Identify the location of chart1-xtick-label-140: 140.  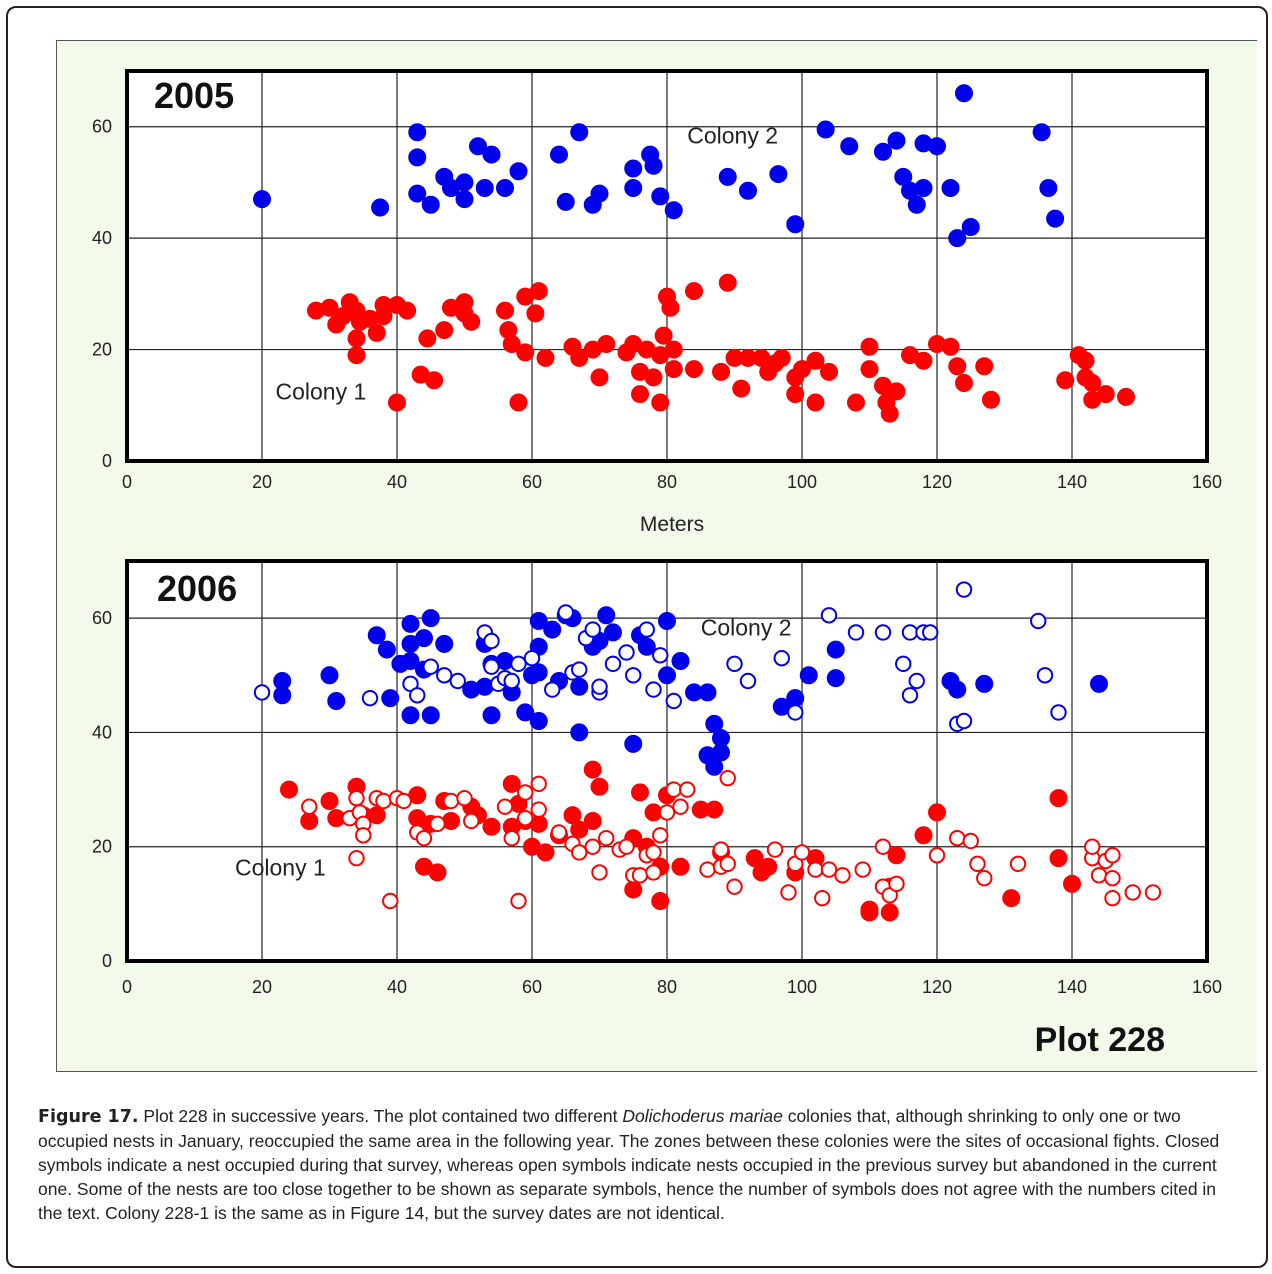
(1072, 482).